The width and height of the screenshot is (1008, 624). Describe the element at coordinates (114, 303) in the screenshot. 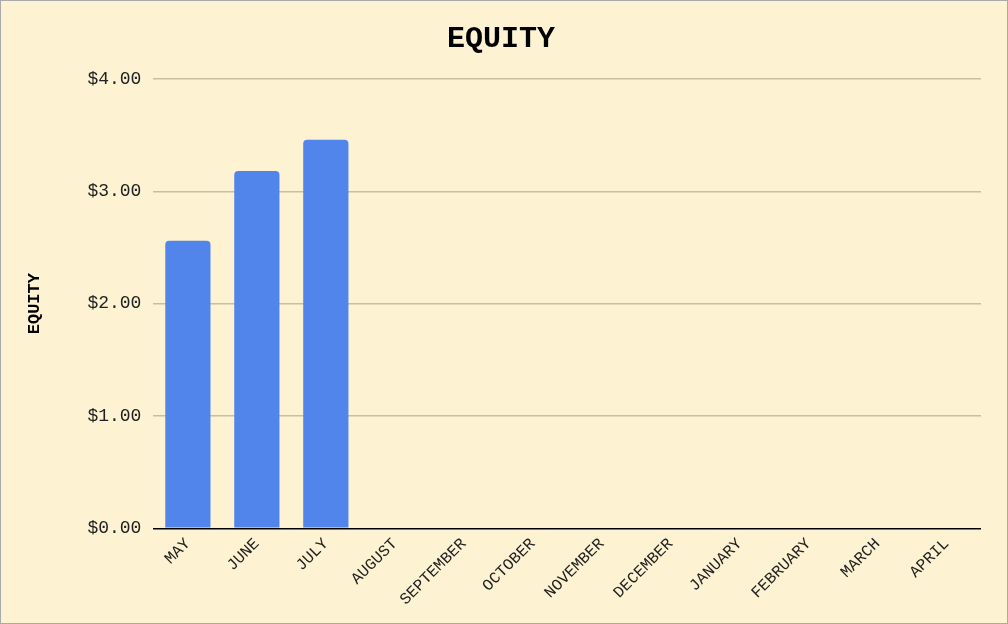

I see `y-tick-label: $2.00` at that location.